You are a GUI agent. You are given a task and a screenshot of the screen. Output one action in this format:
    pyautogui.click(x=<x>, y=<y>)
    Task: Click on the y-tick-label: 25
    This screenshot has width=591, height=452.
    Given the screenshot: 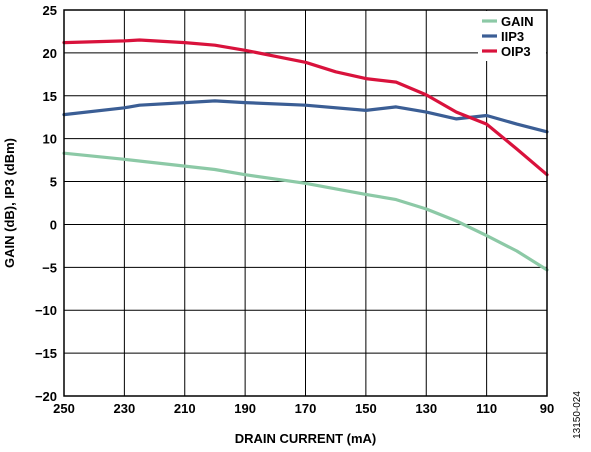 What is the action you would take?
    pyautogui.click(x=50, y=10)
    